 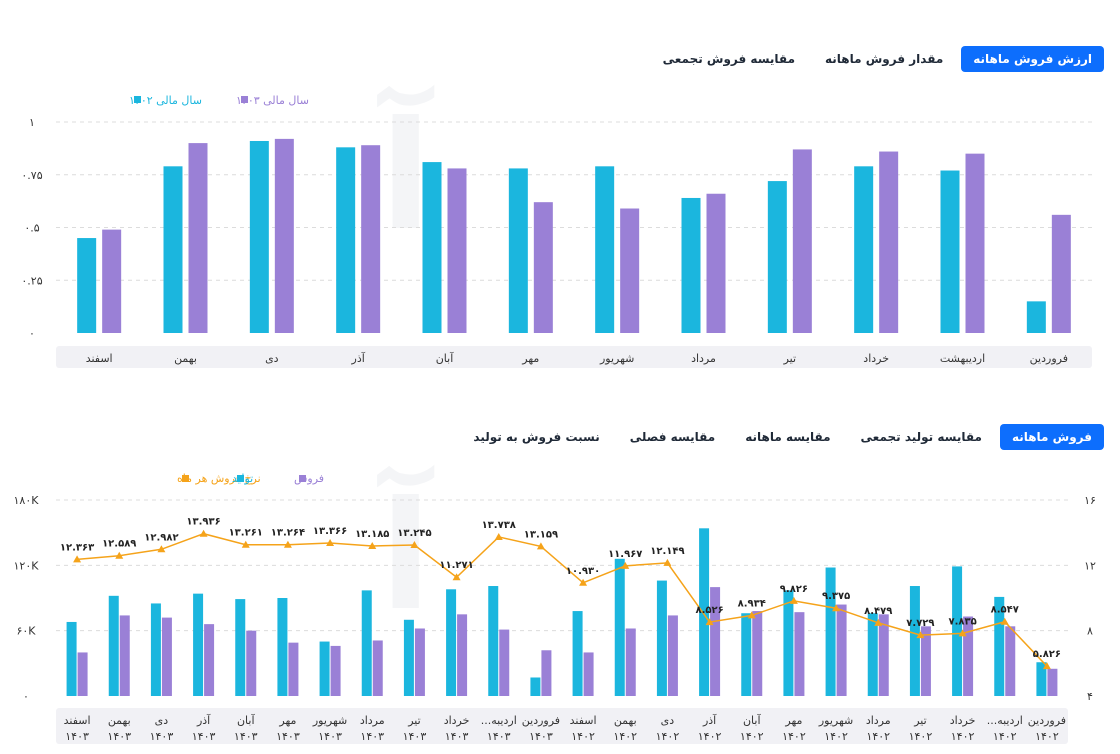 What do you see at coordinates (921, 437) in the screenshot?
I see `tab-cumulative-production-comparison: مقایسه تولید تجمعی` at bounding box center [921, 437].